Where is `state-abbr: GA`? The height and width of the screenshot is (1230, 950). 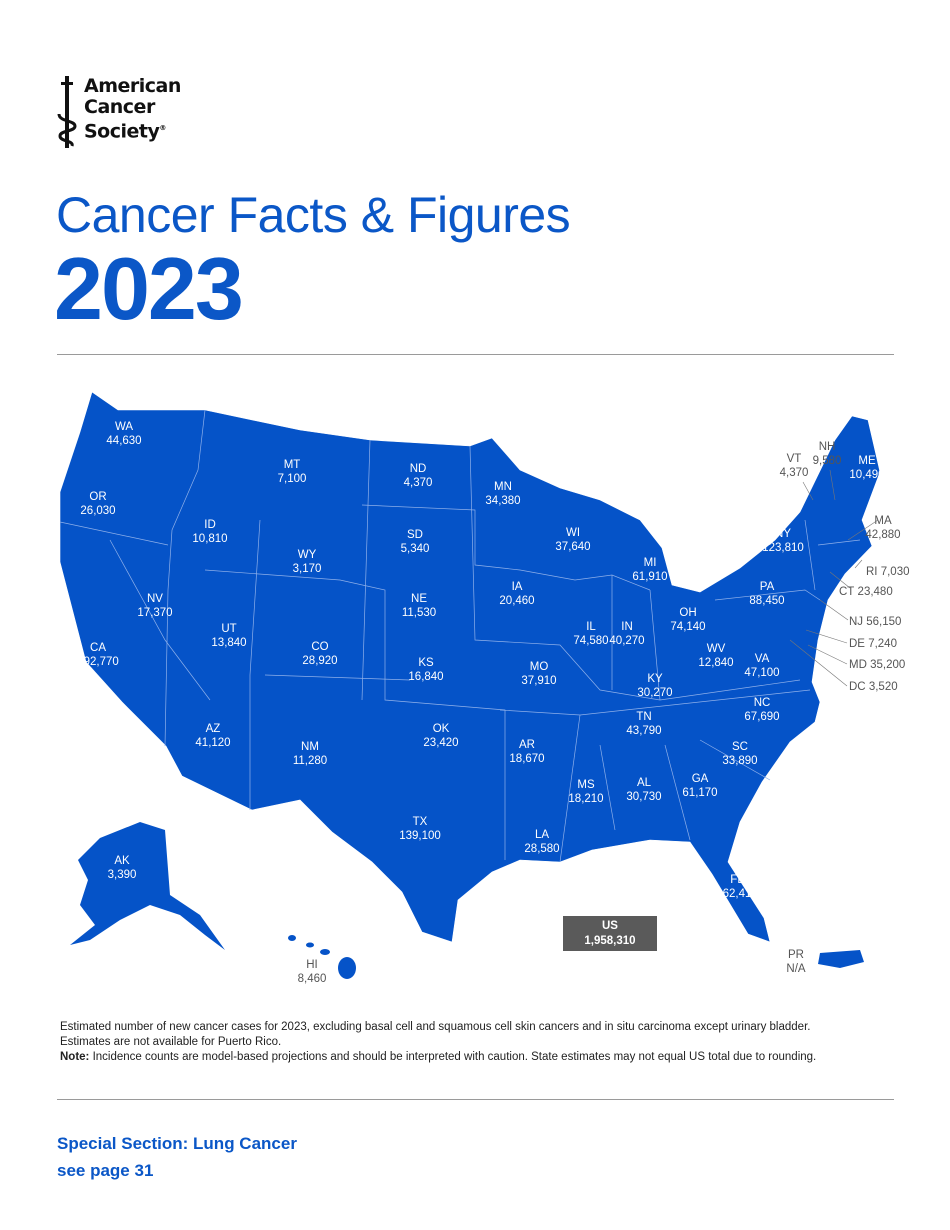 state-abbr: GA is located at coordinates (700, 779).